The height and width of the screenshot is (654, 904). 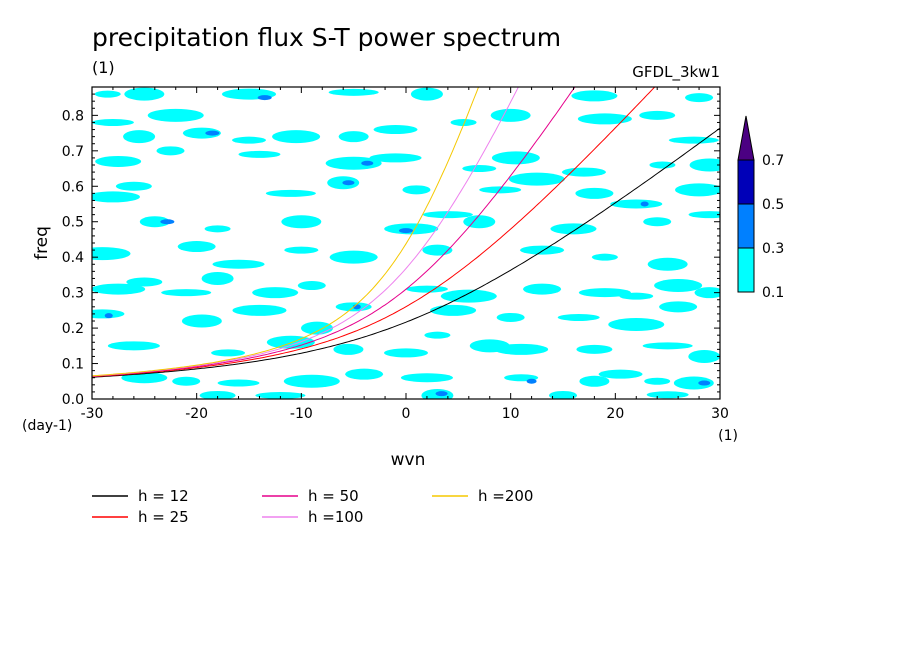 What do you see at coordinates (773, 293) in the screenshot?
I see `colorbar-label: 0.1` at bounding box center [773, 293].